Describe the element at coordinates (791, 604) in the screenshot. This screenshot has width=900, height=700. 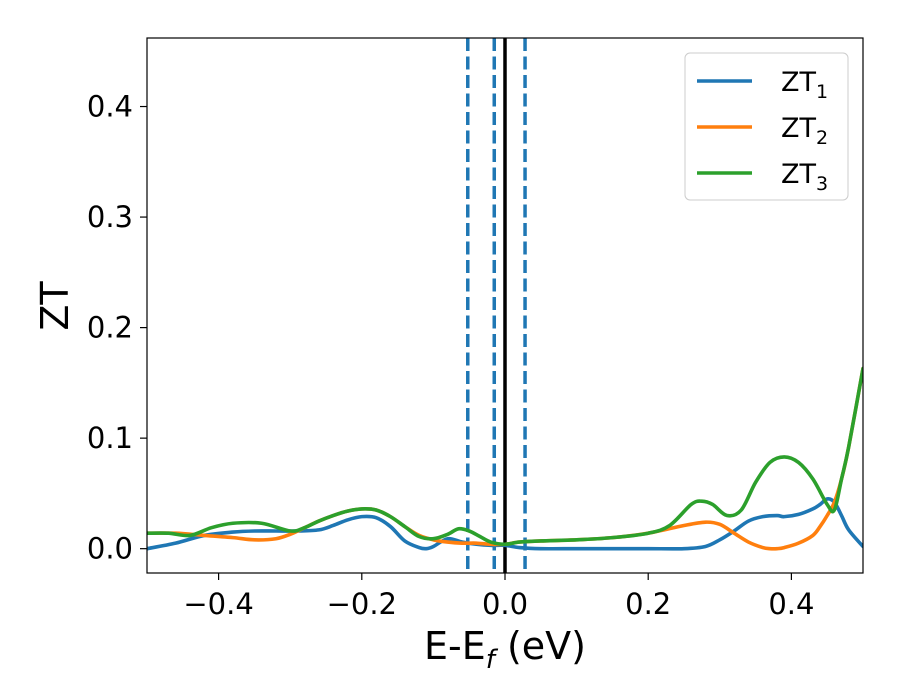
I see `x-tick-label: 0.4` at that location.